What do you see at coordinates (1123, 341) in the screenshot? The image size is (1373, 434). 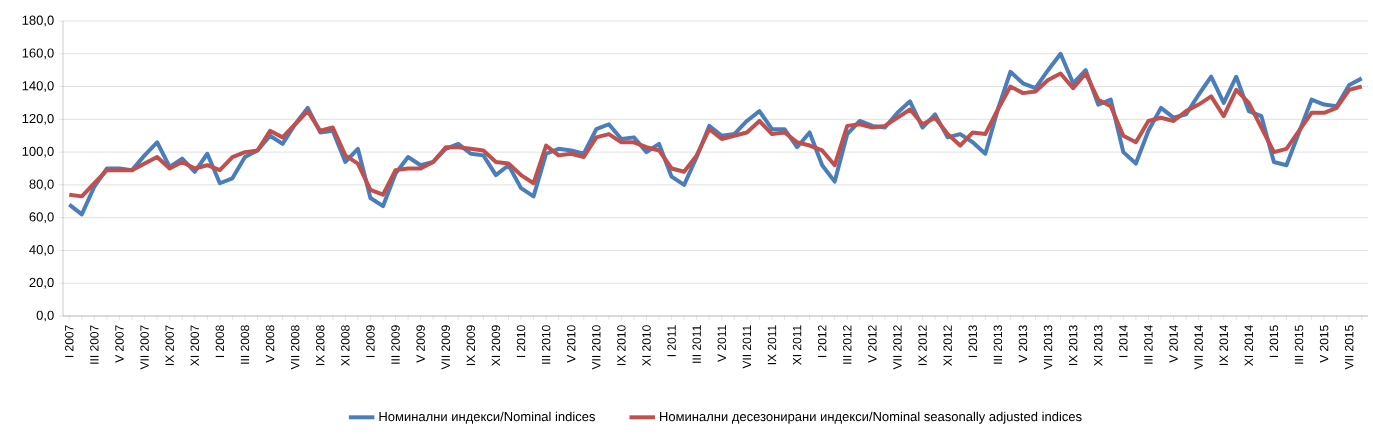 I see `x-tick-label: I 2014` at bounding box center [1123, 341].